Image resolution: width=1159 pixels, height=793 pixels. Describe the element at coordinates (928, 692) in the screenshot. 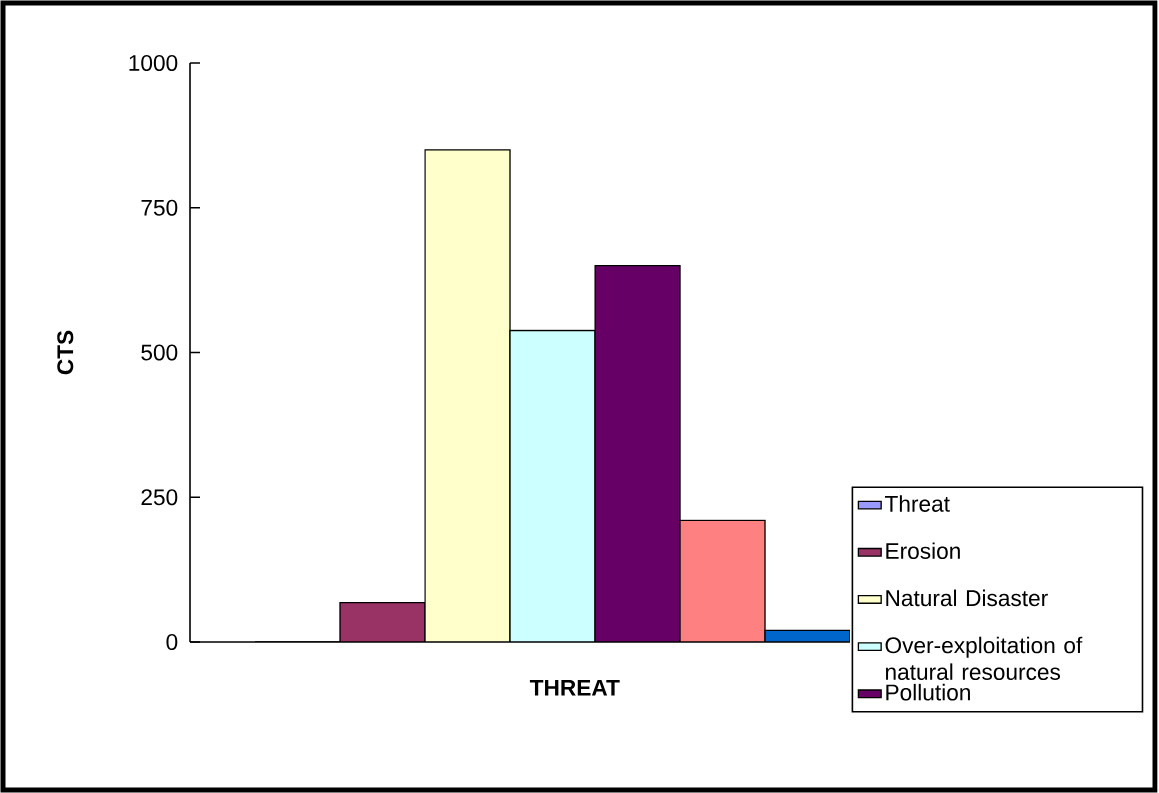

I see `legend-label: Pollution` at that location.